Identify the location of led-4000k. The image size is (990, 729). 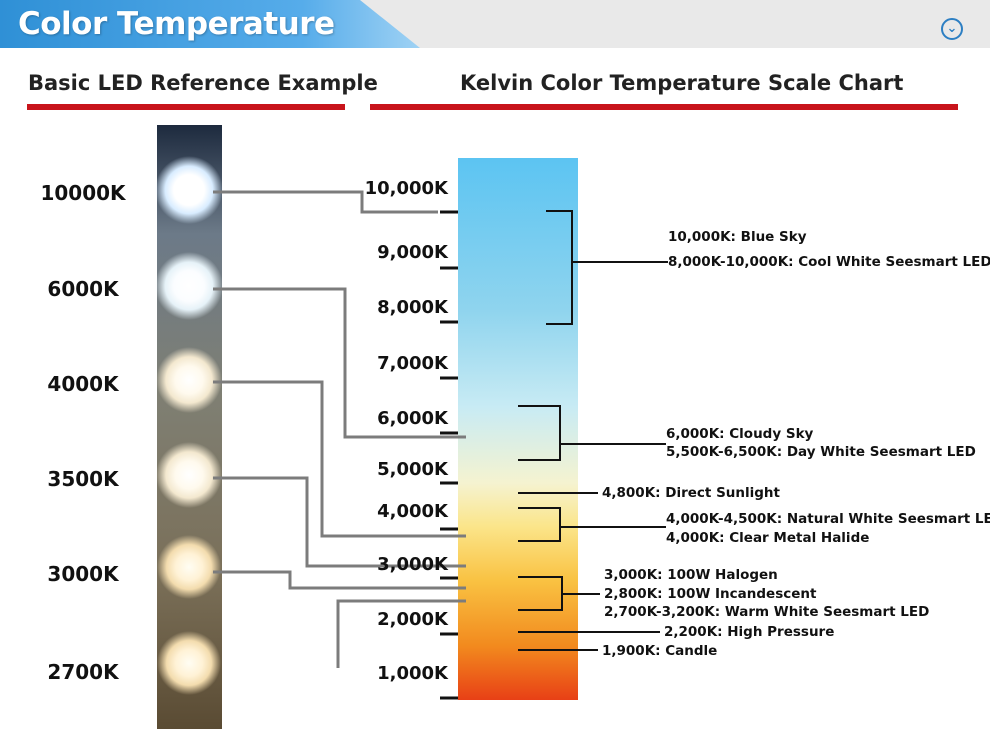
(189, 380).